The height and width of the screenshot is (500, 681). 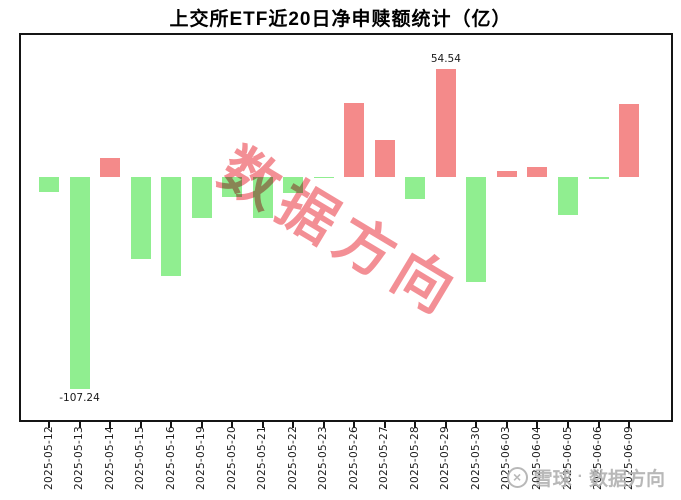 What do you see at coordinates (414, 457) in the screenshot?
I see `x-tick-label: 2025-05-28` at bounding box center [414, 457].